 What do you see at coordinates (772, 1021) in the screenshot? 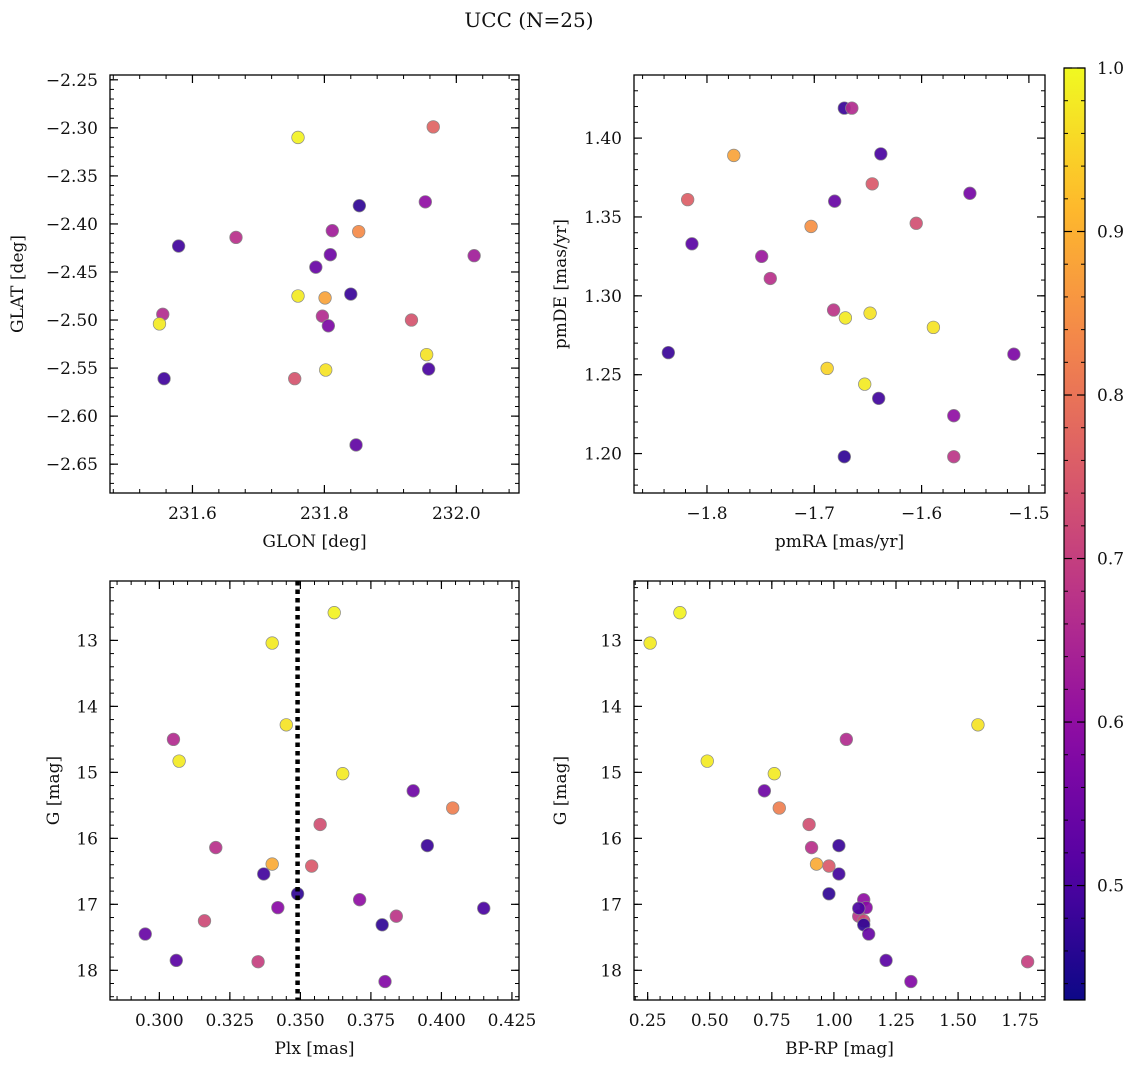
I see `x-tick-label: 0.75` at bounding box center [772, 1021].